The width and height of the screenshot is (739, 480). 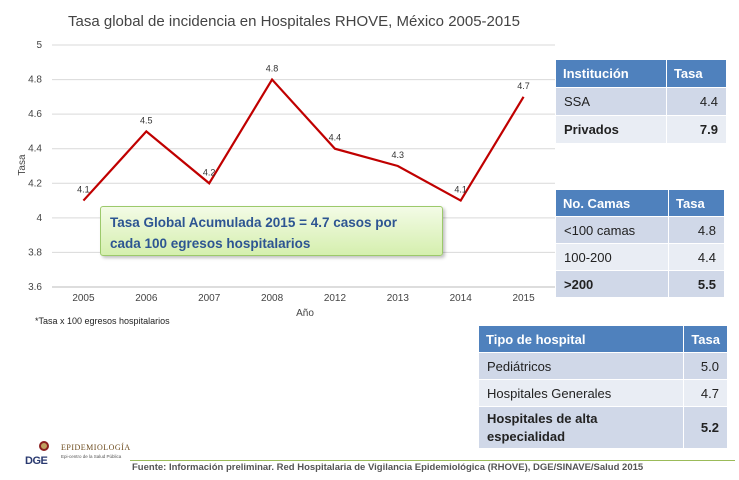 I want to click on x-tick-label: 2015, so click(x=523, y=298).